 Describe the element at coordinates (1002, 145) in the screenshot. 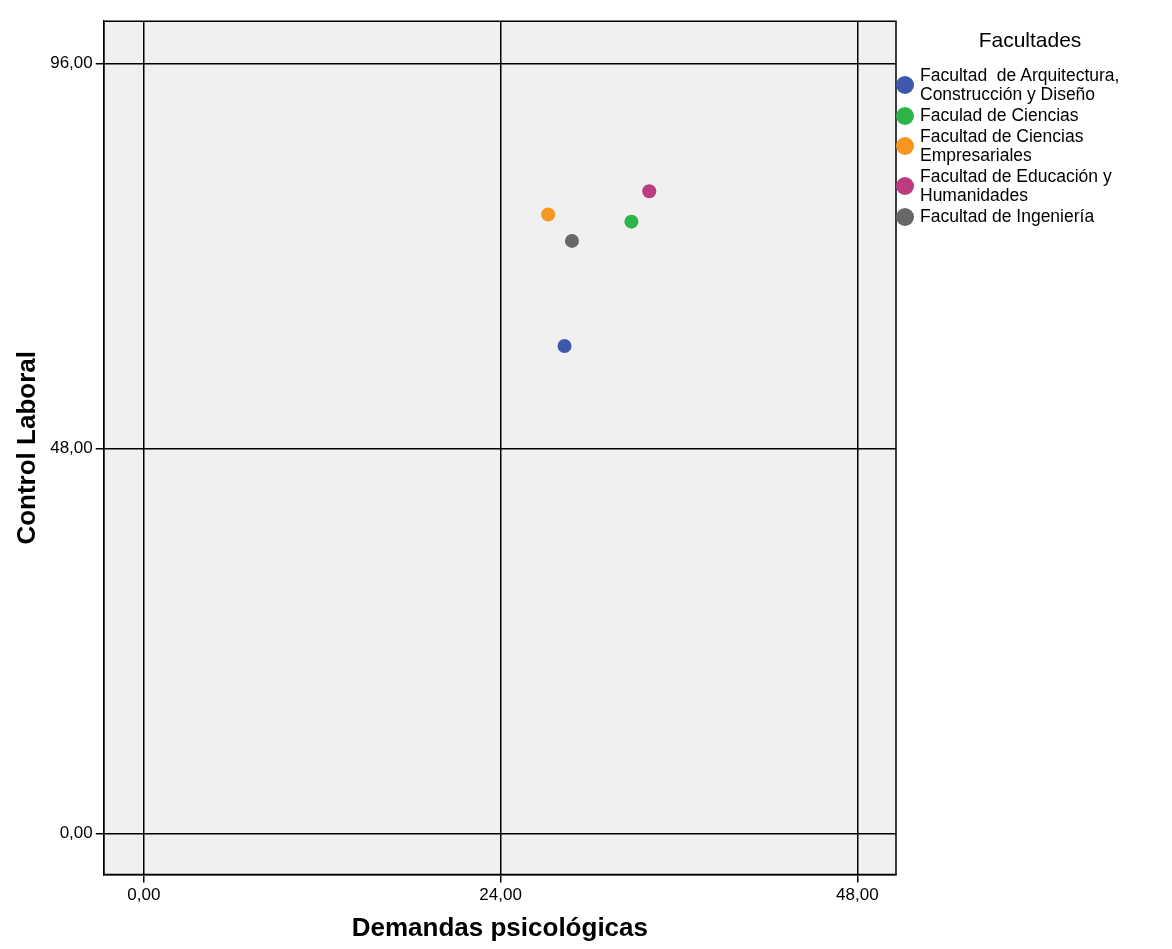

I see `legend-label: Facultad de Ciencias Empresariales` at that location.